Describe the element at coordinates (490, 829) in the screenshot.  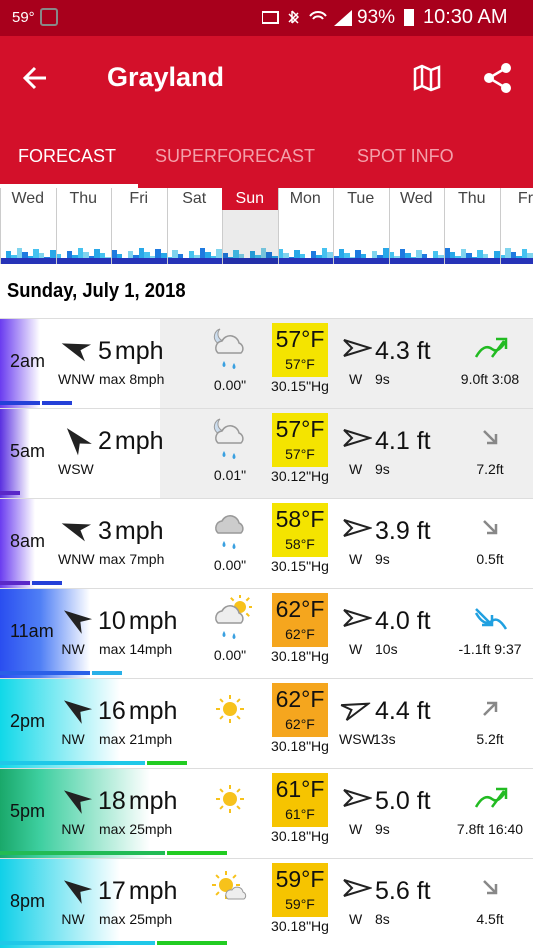
I see `tide: 7.8ft 16:40` at that location.